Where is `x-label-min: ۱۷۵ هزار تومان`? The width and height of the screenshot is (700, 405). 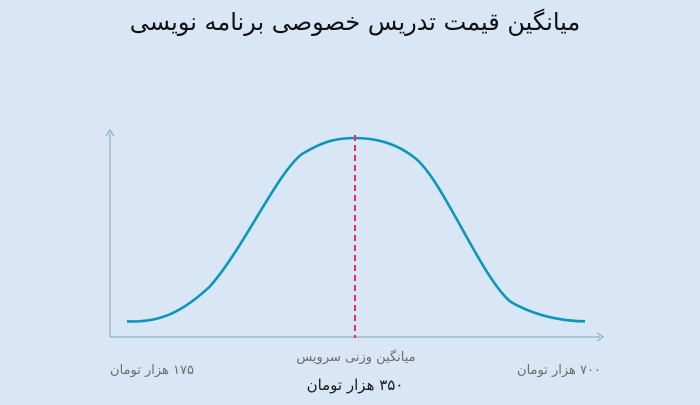 x-label-min: ۱۷۵ هزار تومان is located at coordinates (152, 370).